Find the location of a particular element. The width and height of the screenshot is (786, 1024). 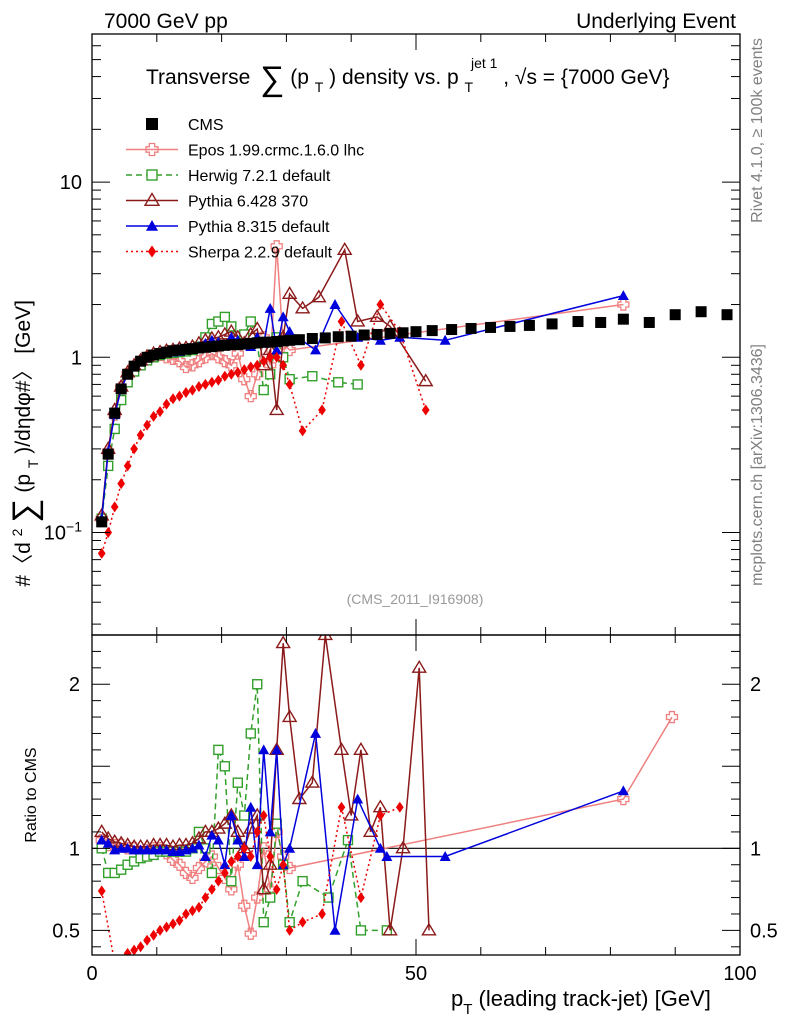

series-line is located at coordinates (243, 808).